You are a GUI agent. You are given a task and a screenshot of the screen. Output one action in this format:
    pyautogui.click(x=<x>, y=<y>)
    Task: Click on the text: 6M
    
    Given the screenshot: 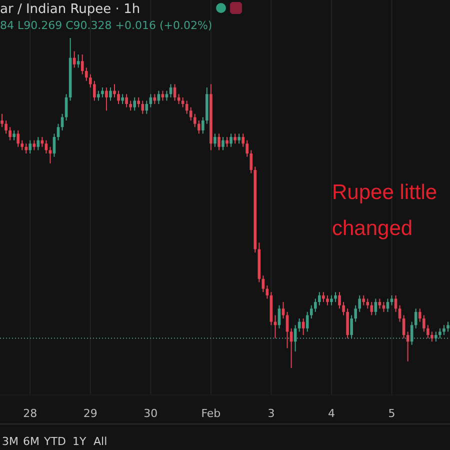 What is the action you would take?
    pyautogui.click(x=31, y=441)
    